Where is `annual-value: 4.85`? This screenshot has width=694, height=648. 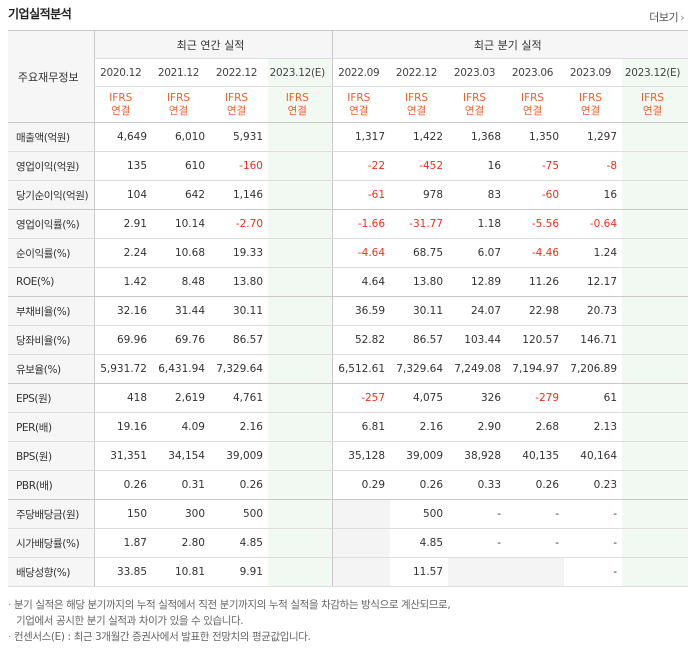
annual-value: 4.85 is located at coordinates (239, 543).